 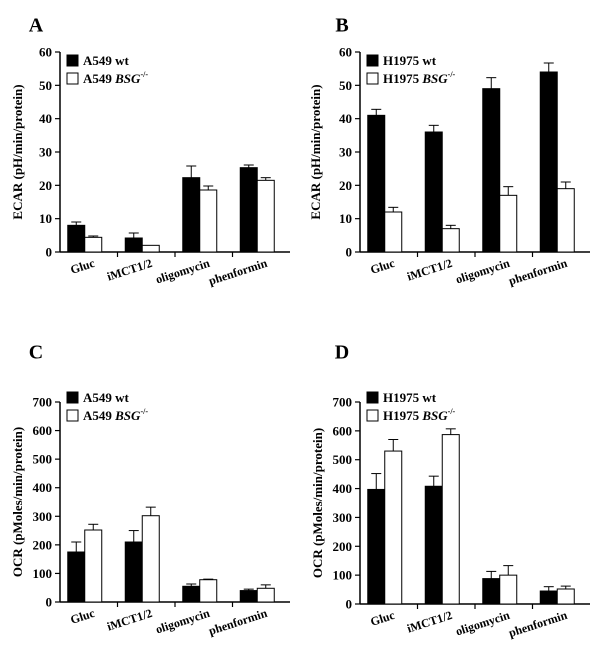 What do you see at coordinates (43, 459) in the screenshot?
I see `y-tick-label: 500` at bounding box center [43, 459].